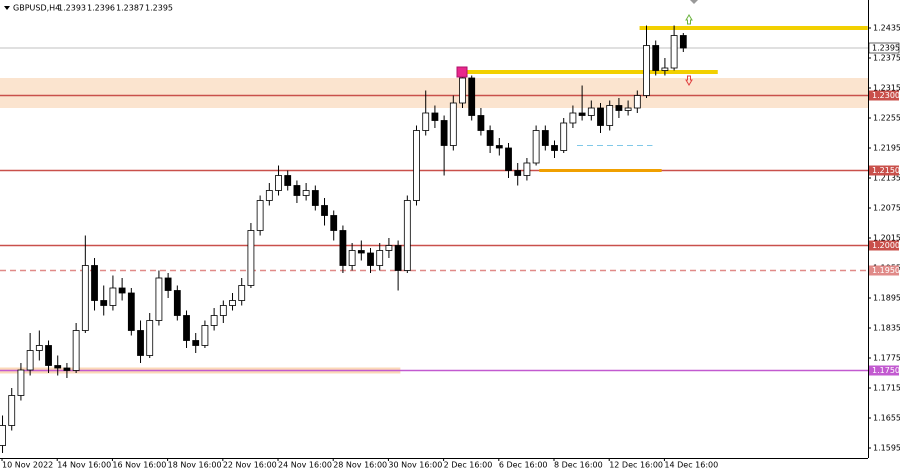  I want to click on y-tick-label: 1.2015, so click(886, 238).